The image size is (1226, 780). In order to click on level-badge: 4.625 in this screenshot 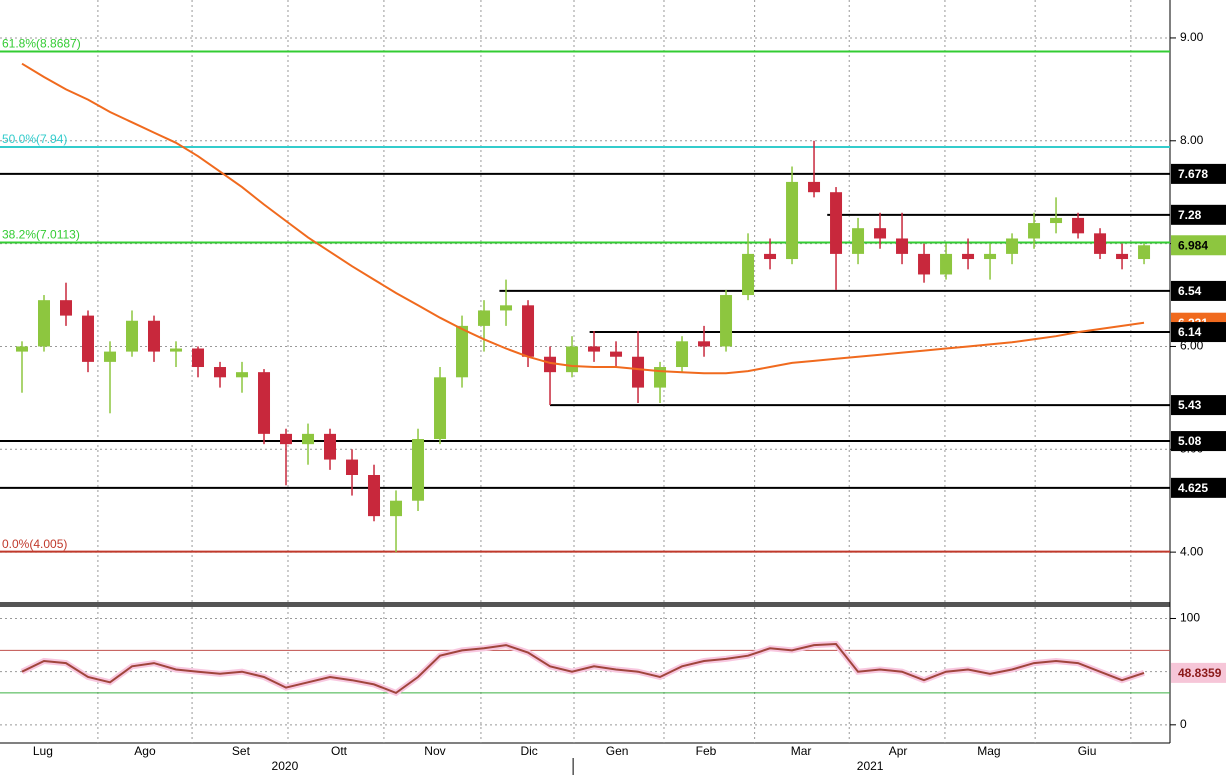, I will do `click(1193, 488)`.